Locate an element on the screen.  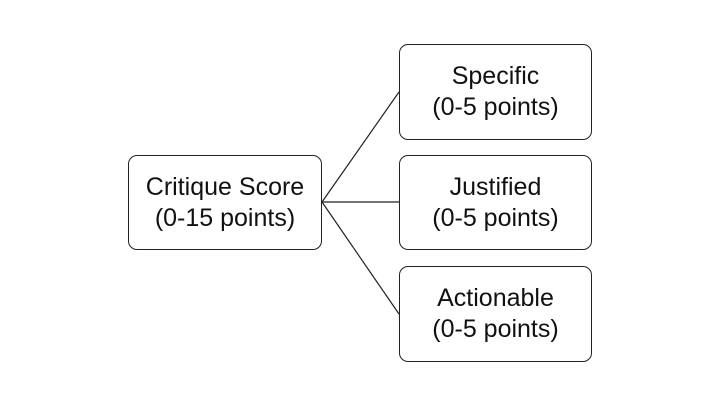
actionable-node: Actionable (0-5 points) is located at coordinates (495, 314).